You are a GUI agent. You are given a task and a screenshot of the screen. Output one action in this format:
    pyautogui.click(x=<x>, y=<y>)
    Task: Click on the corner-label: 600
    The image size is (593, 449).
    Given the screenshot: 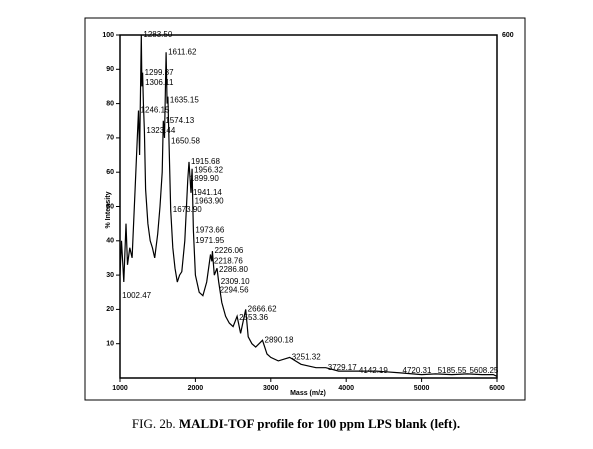 What is the action you would take?
    pyautogui.click(x=508, y=35)
    